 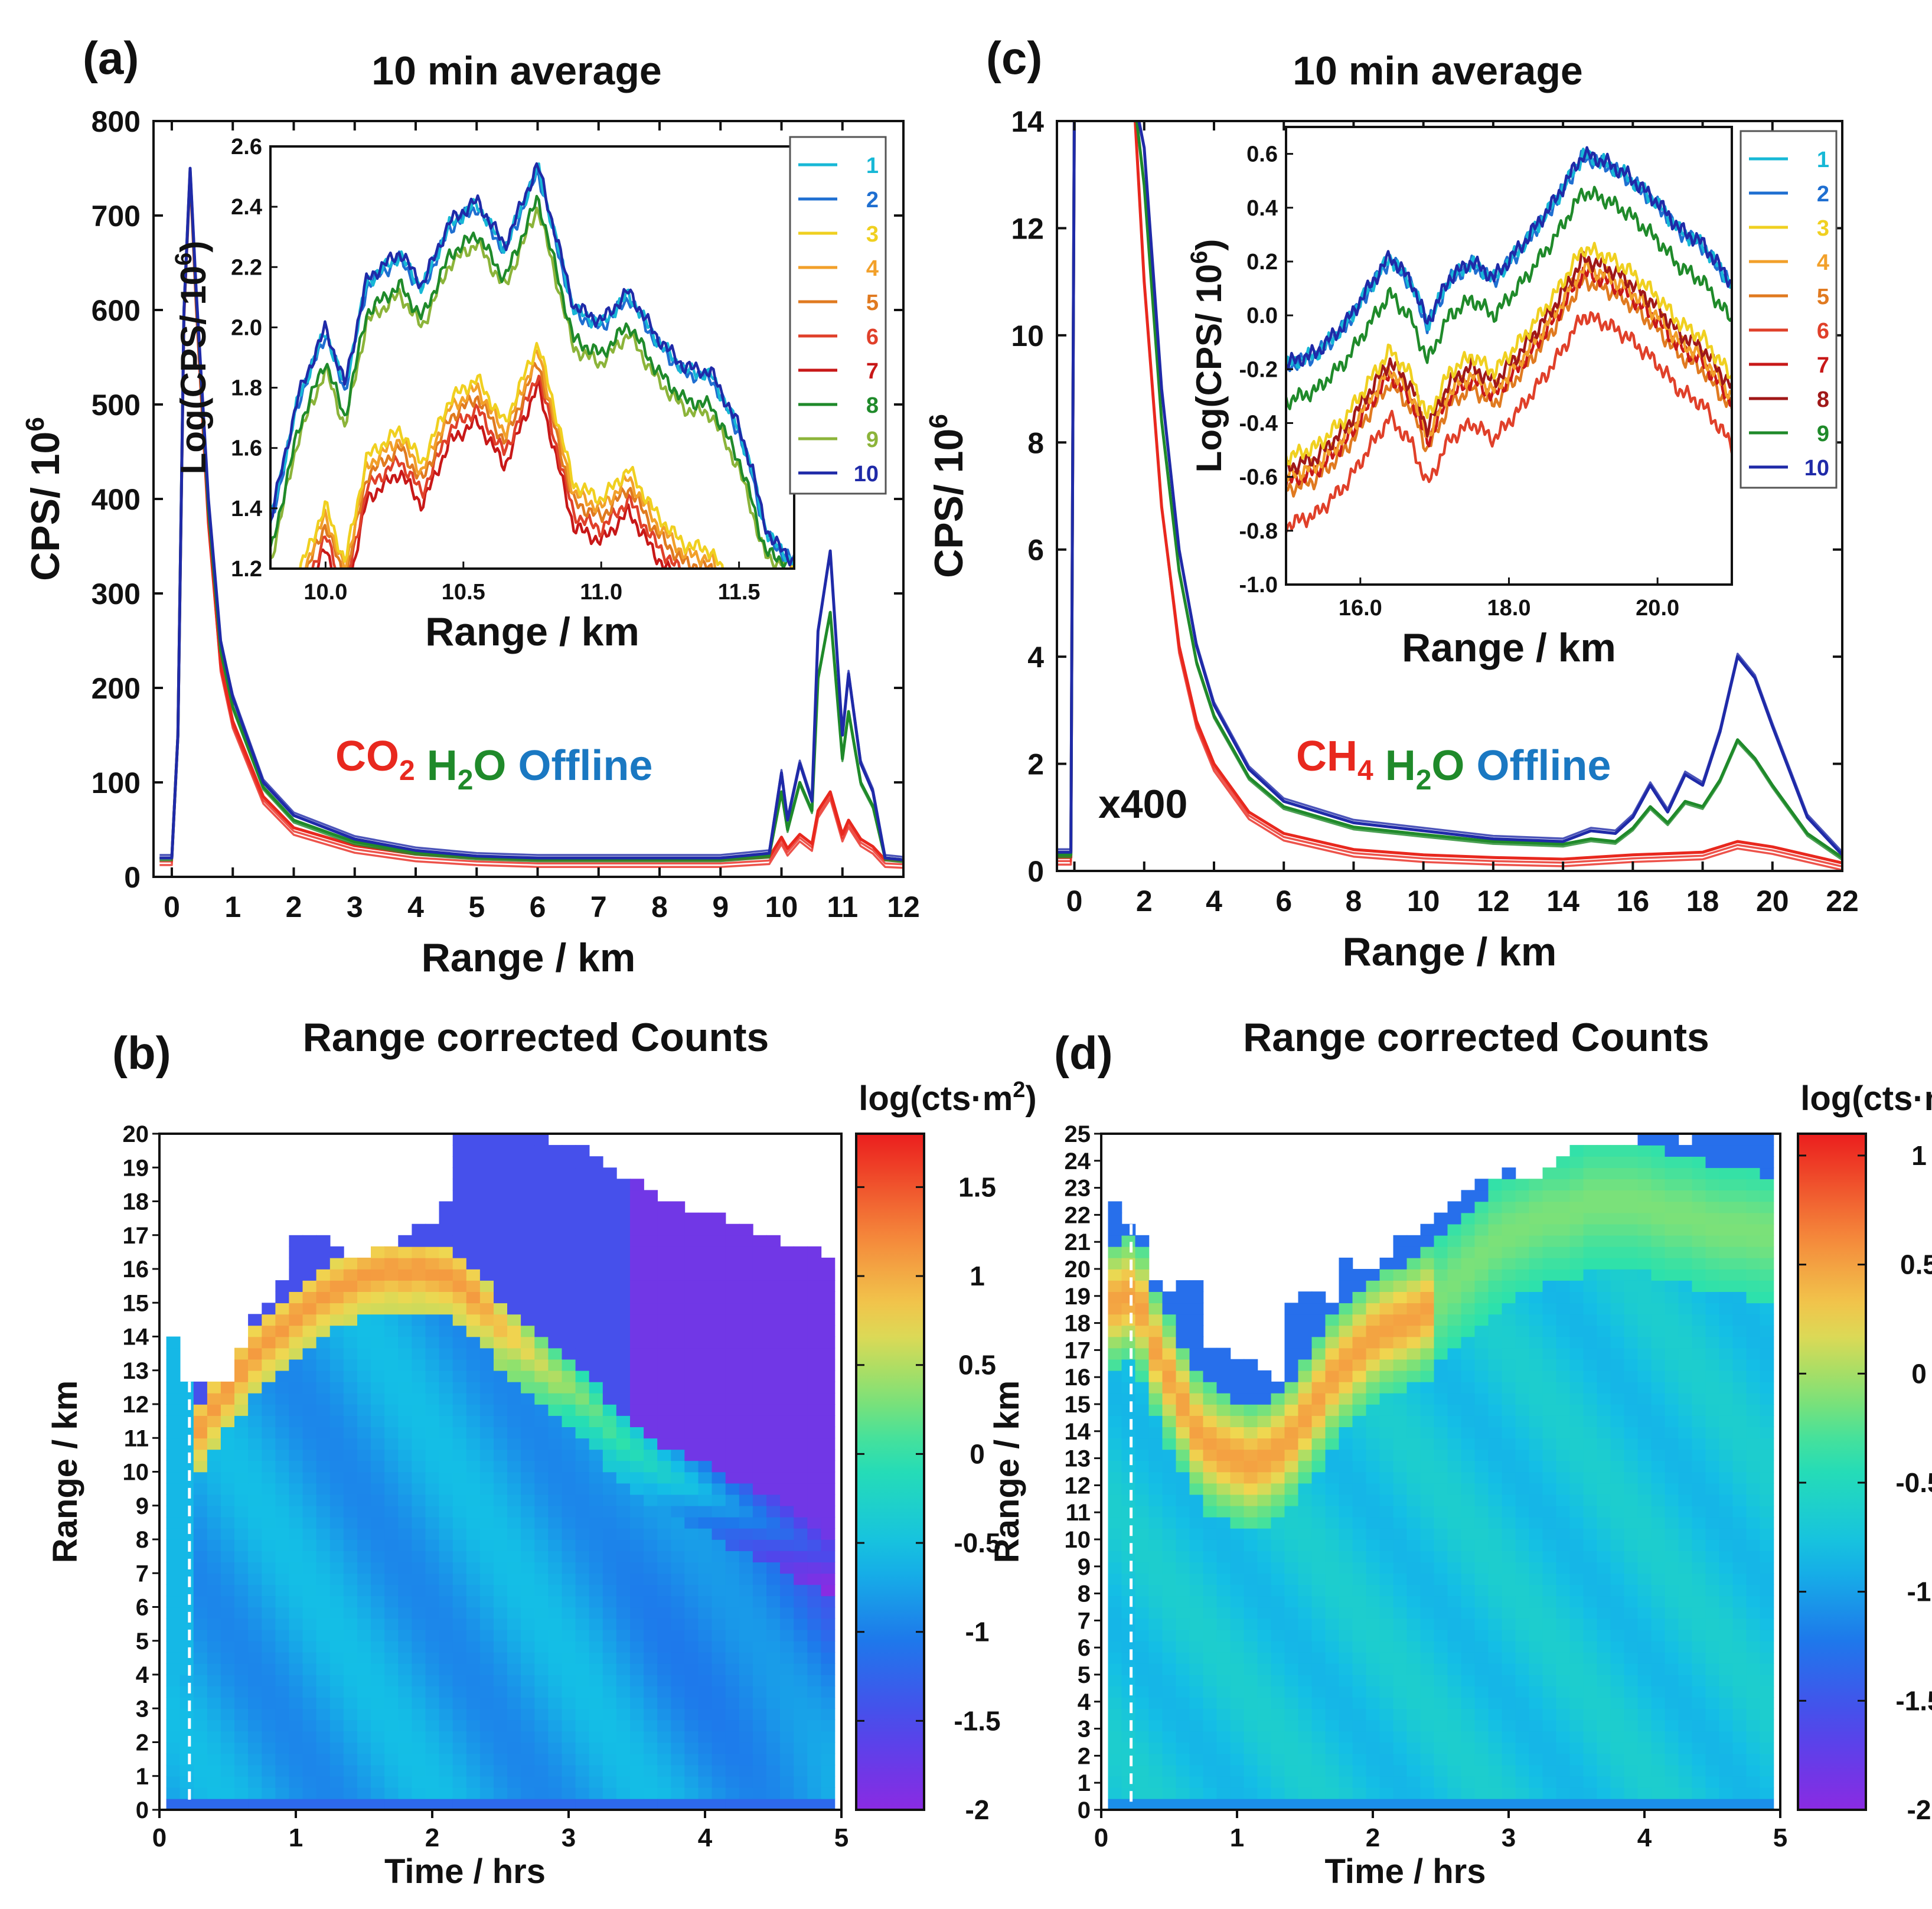 I want to click on series-legend-label: 6, so click(x=1823, y=332).